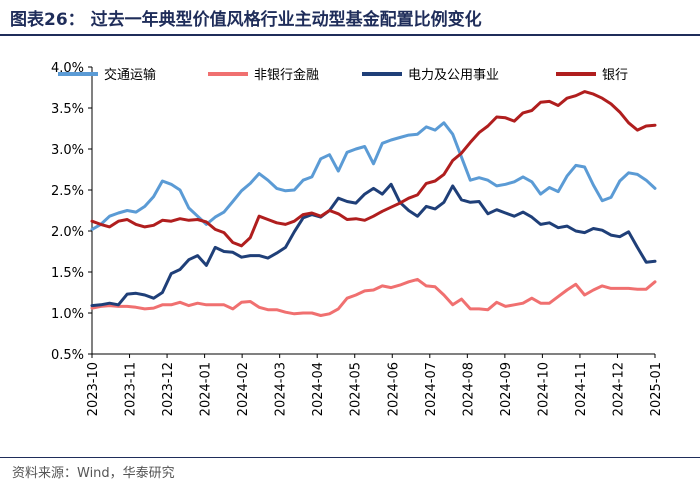 This screenshot has width=700, height=492. What do you see at coordinates (393, 389) in the screenshot?
I see `x-tick-label: 2024-06` at bounding box center [393, 389].